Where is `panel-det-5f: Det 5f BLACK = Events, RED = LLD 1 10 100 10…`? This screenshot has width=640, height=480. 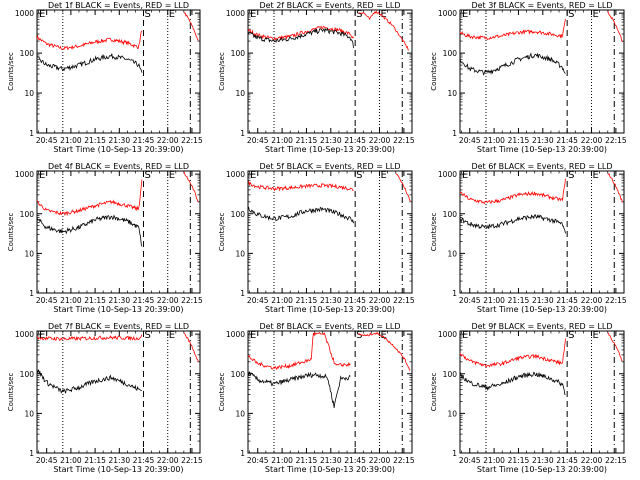
panel-det-5f: Det 5f BLACK = Events, RED = LLD 1 10 100 10… is located at coordinates (316, 238).